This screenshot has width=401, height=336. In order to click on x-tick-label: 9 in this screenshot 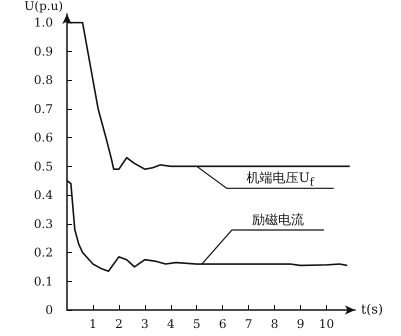, I will do `click(300, 324)`.